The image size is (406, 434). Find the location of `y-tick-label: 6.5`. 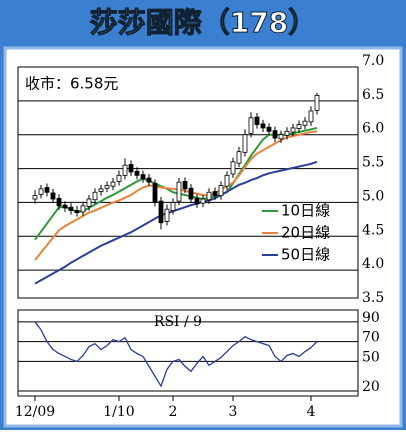

y-tick-label: 6.5 is located at coordinates (373, 95).